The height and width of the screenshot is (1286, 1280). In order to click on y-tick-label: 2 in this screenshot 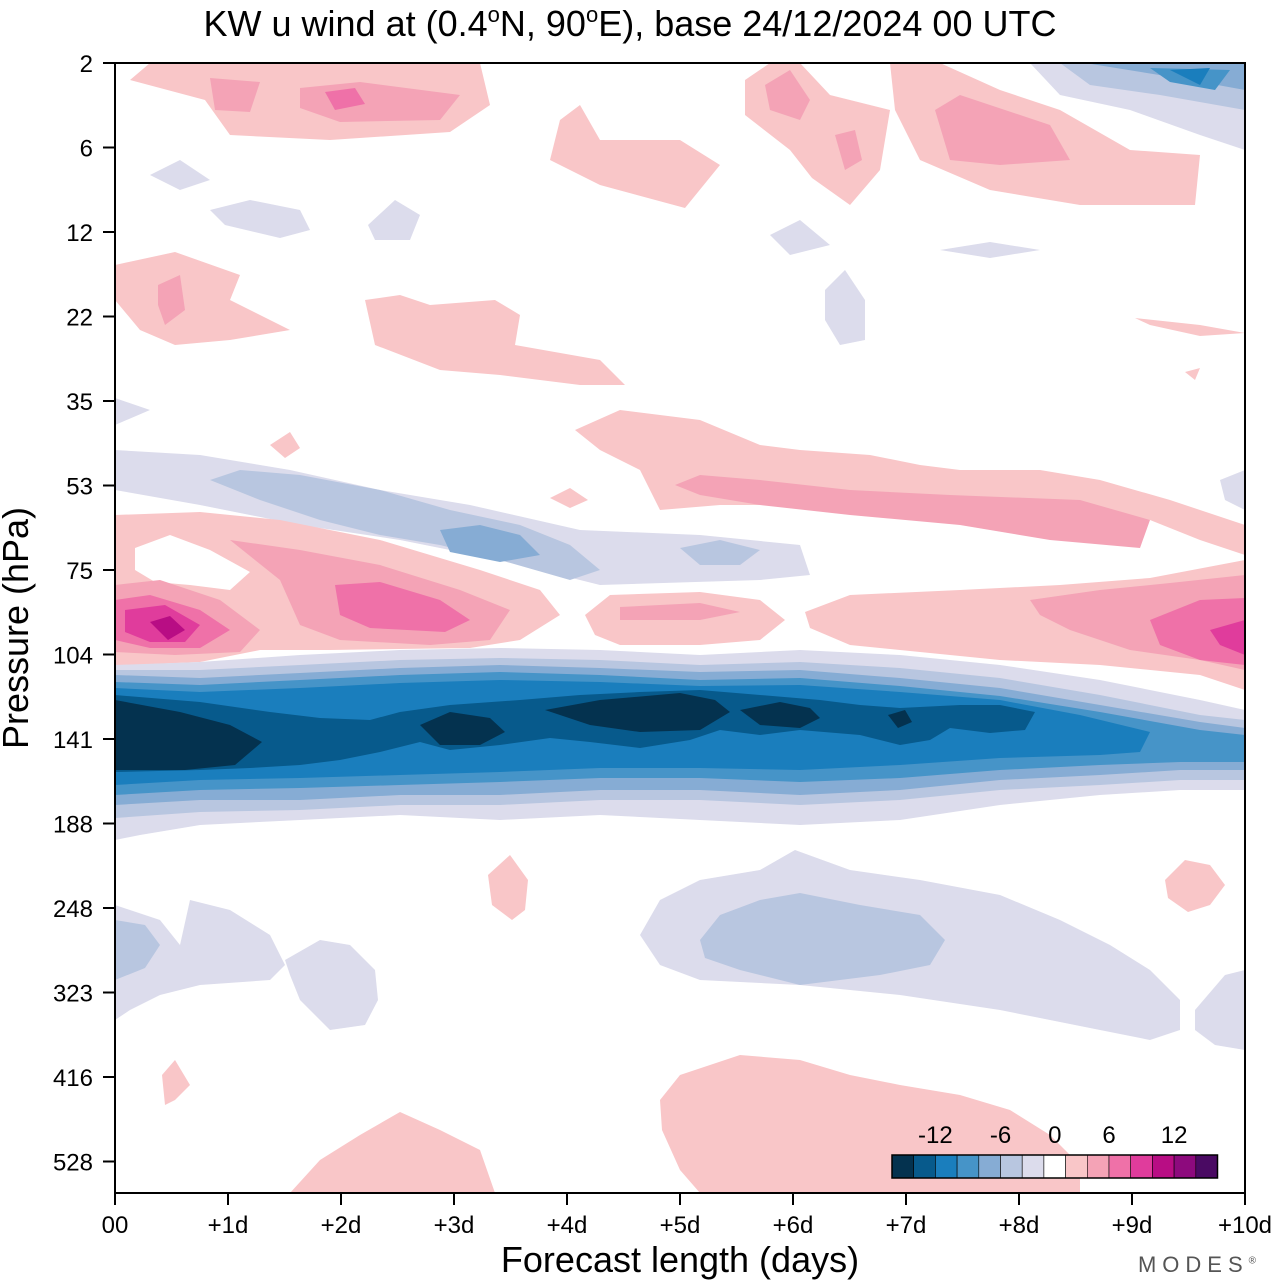, I will do `click(86, 64)`.